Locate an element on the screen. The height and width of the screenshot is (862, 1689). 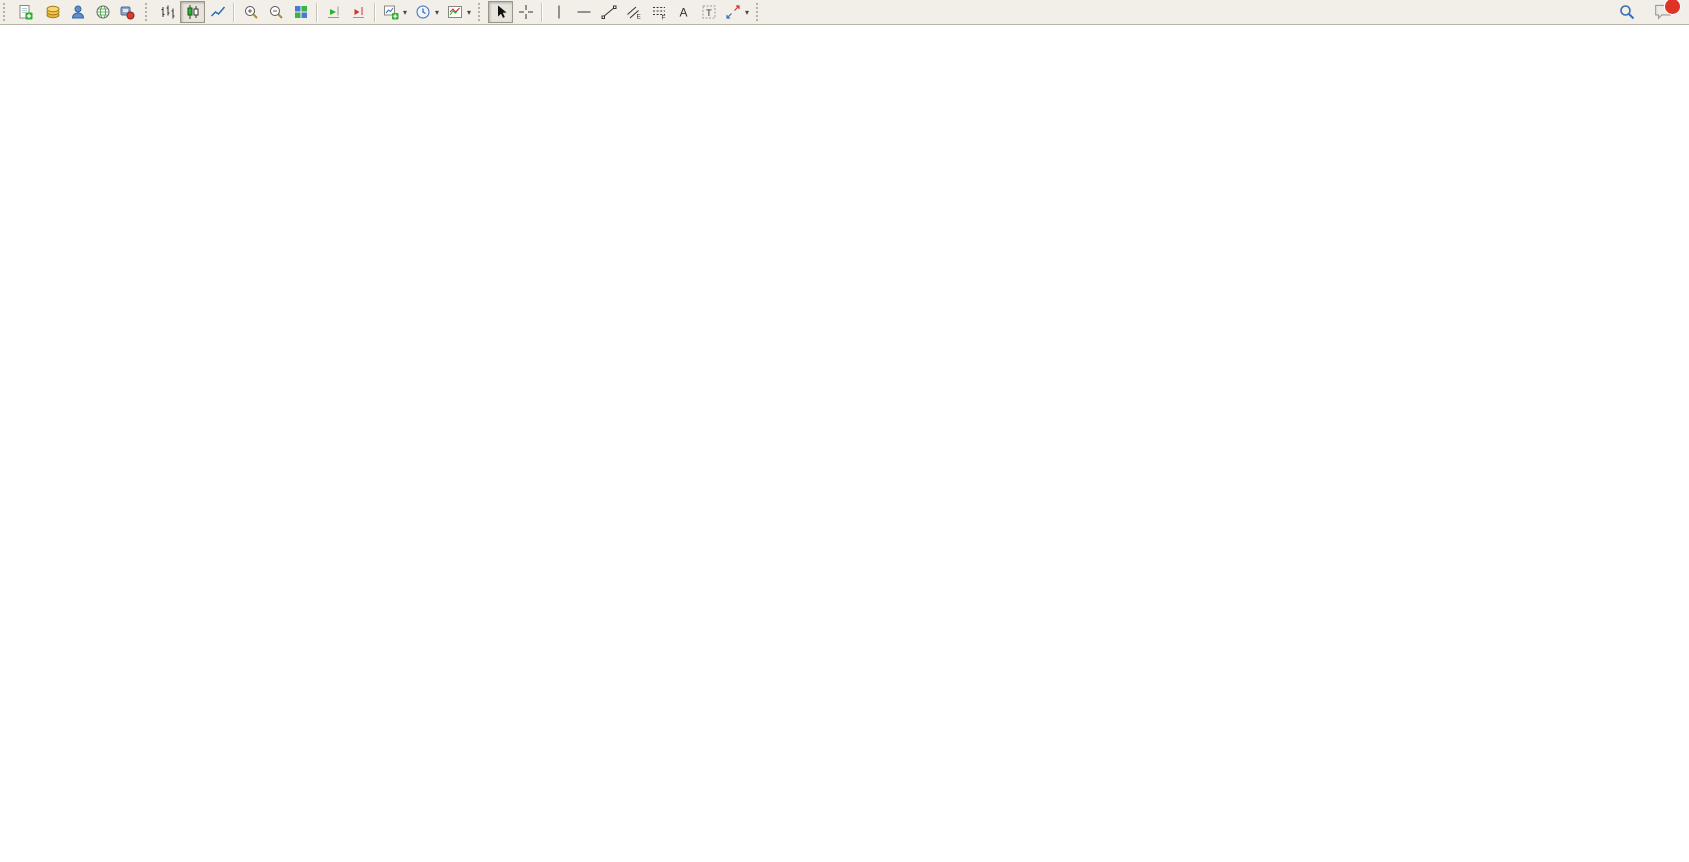
trendline-tool-button is located at coordinates (608, 12).